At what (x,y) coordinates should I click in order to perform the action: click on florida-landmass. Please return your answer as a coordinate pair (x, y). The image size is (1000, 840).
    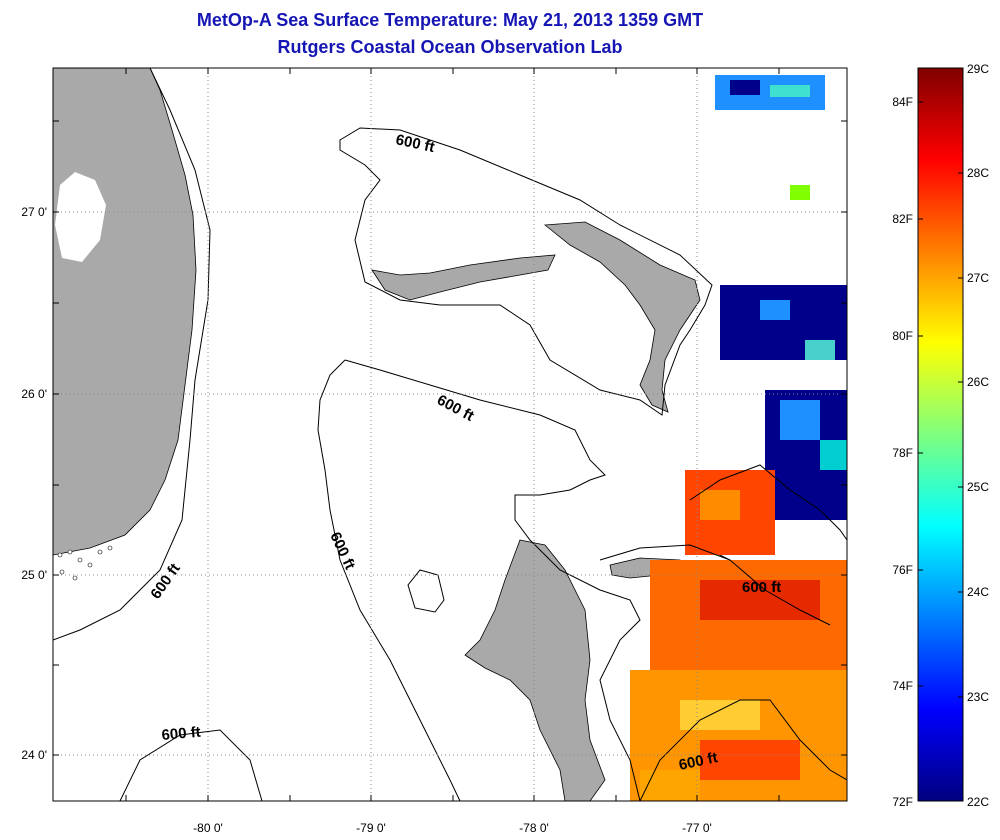
    Looking at the image, I should click on (125, 312).